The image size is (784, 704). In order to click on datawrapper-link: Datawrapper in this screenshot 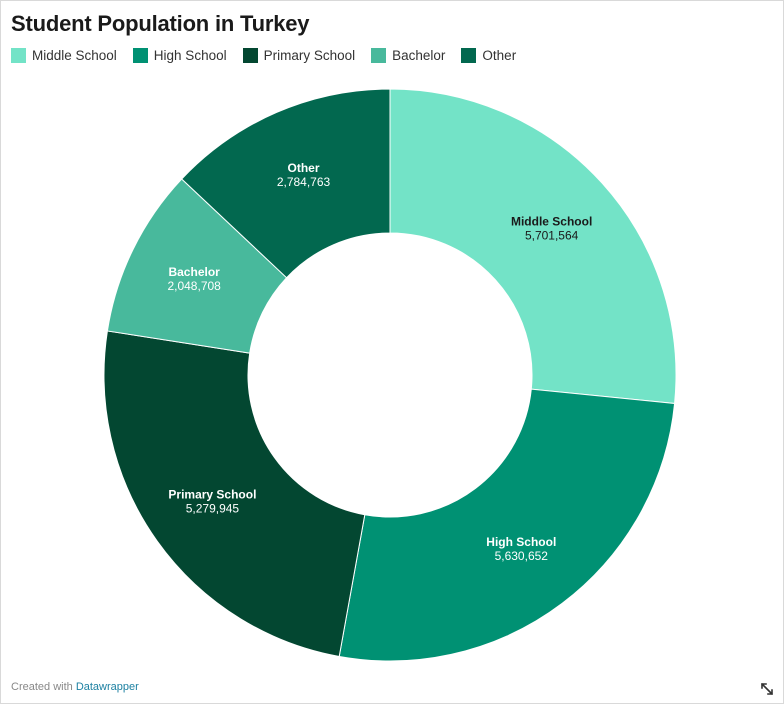, I will do `click(107, 687)`.